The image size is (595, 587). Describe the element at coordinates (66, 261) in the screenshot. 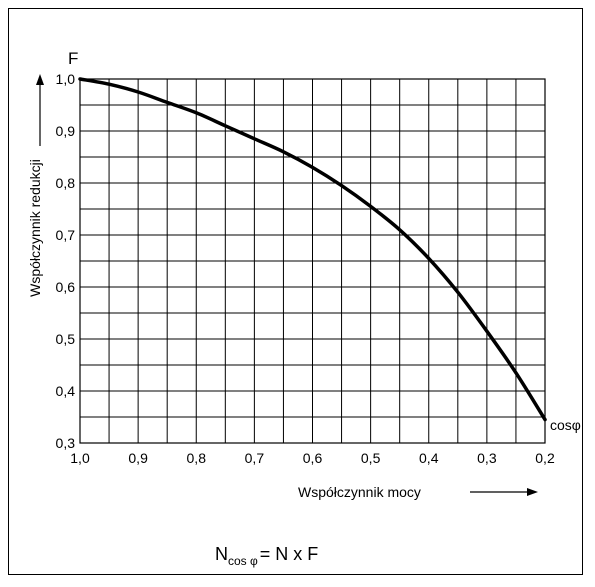

I see `y-tick-labels: 0,3 0,4 0,5 0,6 0,7 0,8 0,9 1,0` at that location.